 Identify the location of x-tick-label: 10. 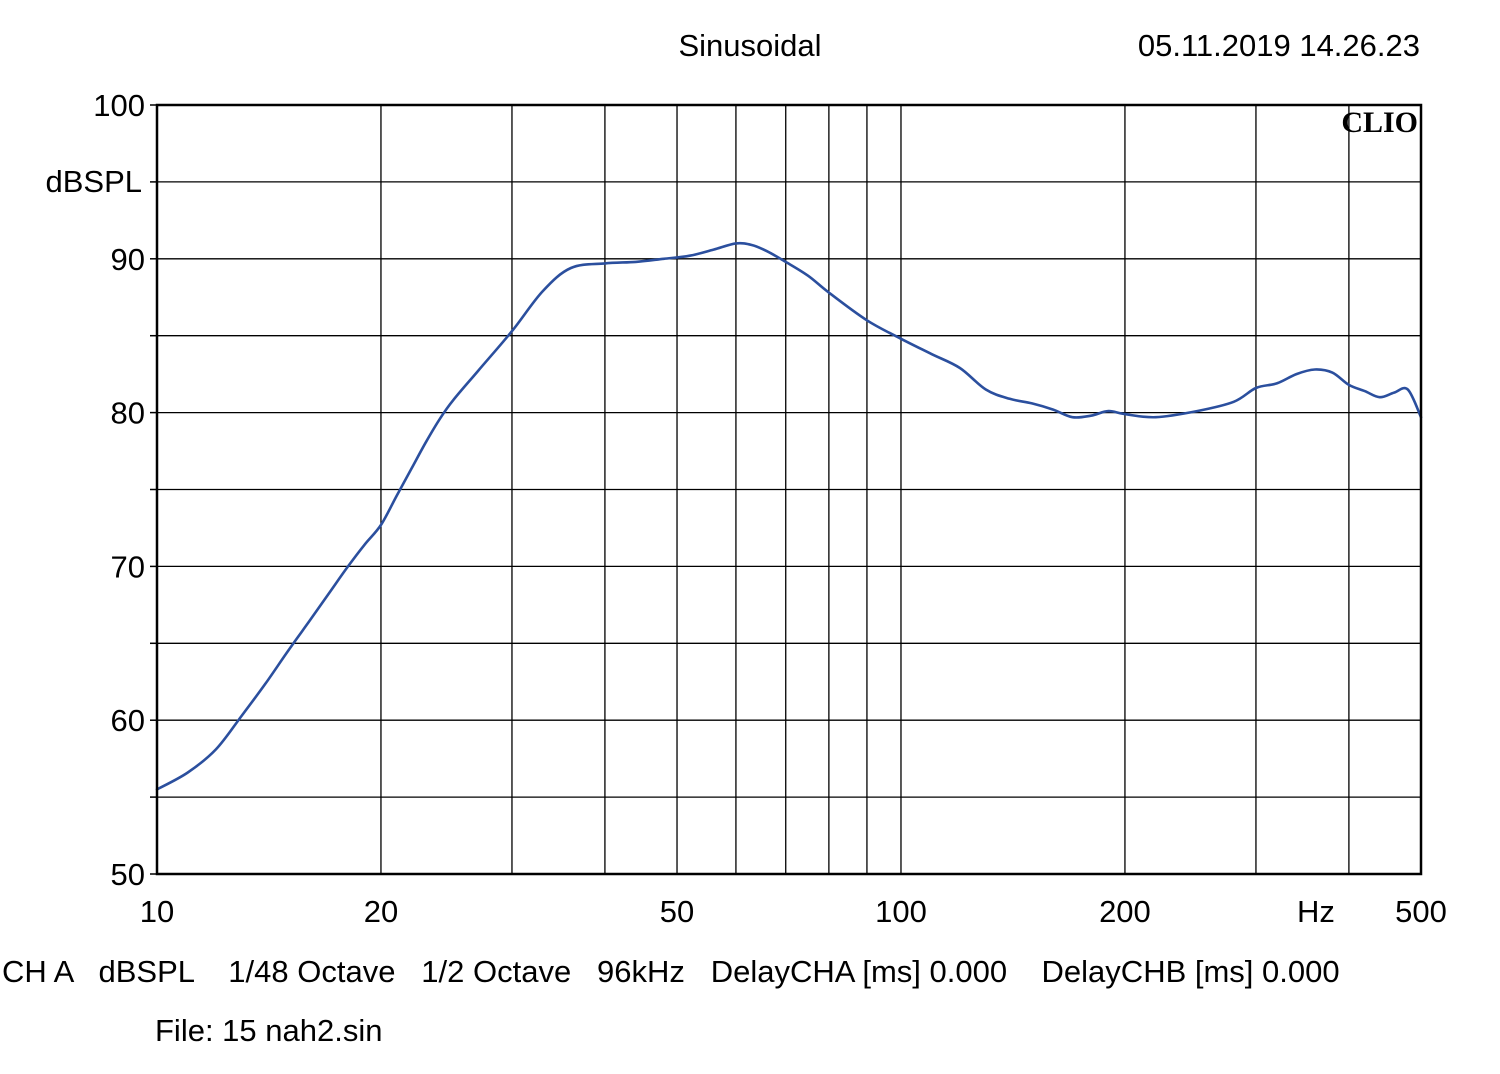
(157, 911).